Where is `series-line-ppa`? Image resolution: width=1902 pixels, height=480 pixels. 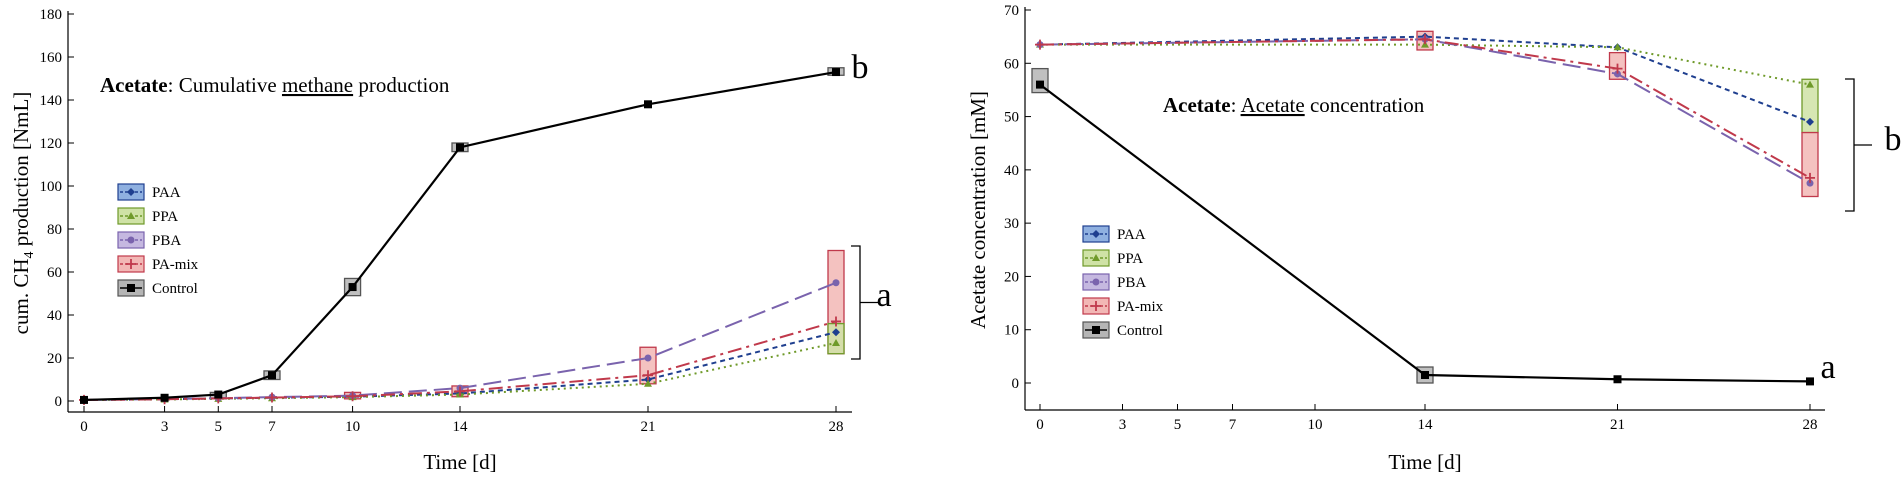
series-line-ppa is located at coordinates (1425, 64).